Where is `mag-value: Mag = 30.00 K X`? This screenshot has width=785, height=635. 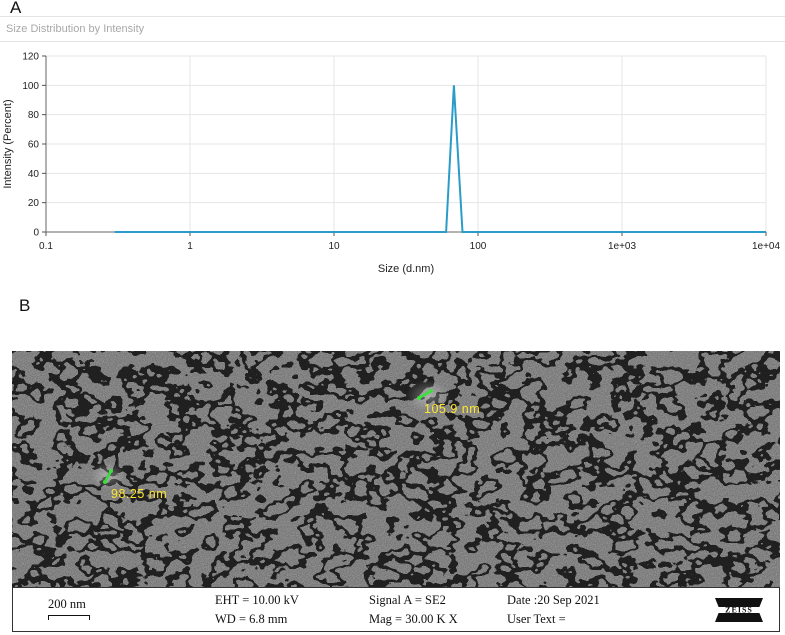
mag-value: Mag = 30.00 K X is located at coordinates (413, 619).